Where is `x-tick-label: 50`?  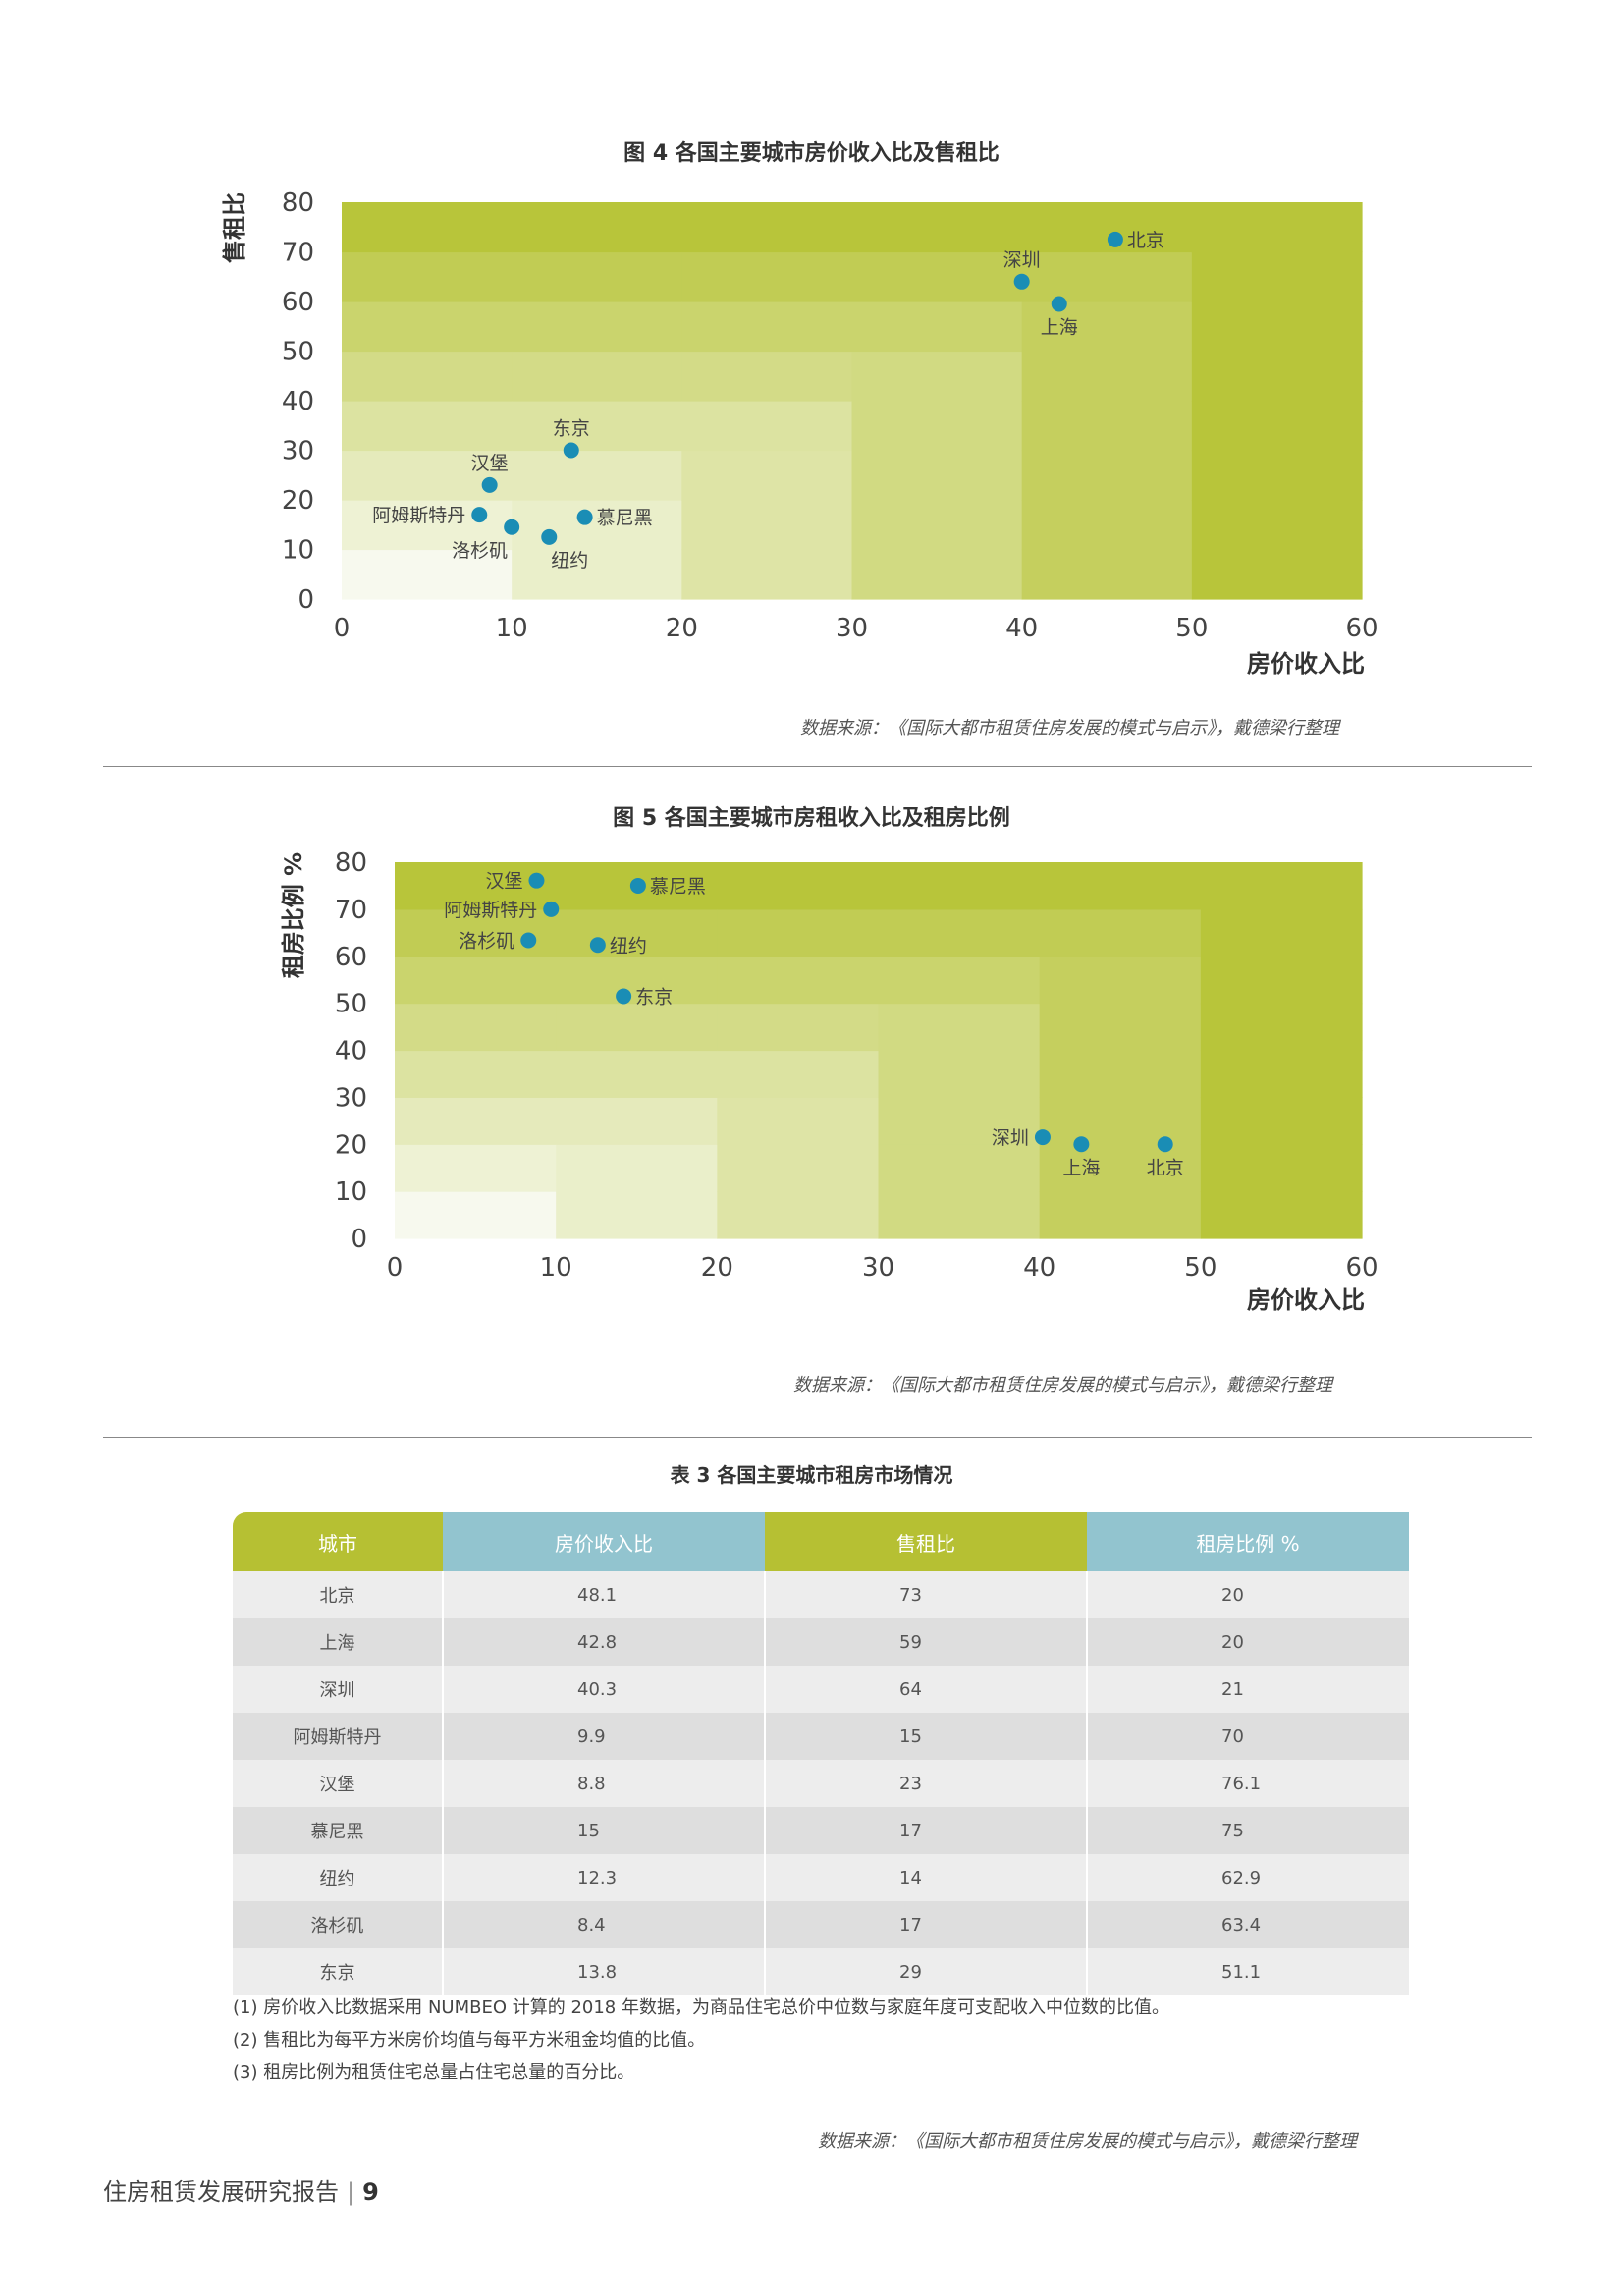 x-tick-label: 50 is located at coordinates (1191, 628).